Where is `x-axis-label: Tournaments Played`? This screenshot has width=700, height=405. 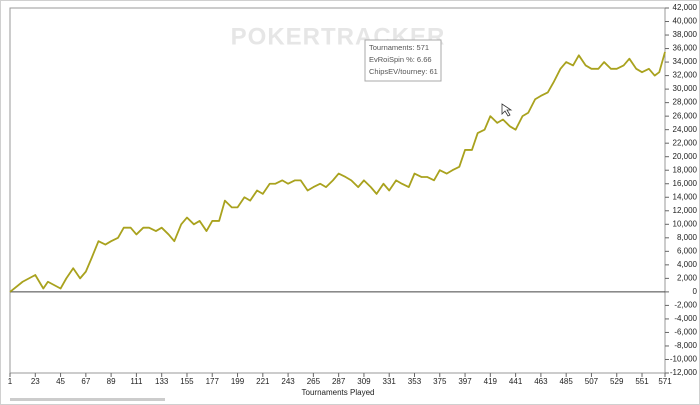
x-axis-label: Tournaments Played is located at coordinates (338, 392).